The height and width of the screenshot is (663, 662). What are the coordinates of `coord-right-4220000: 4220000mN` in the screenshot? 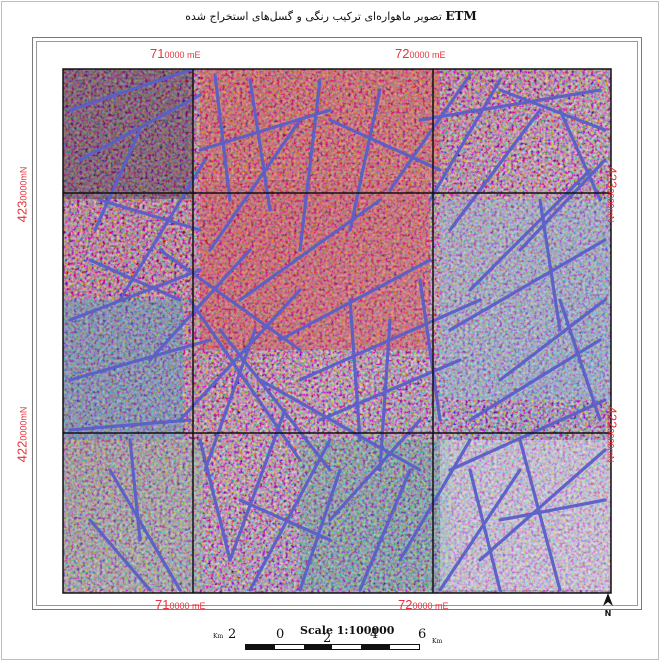 It's located at (612, 434).